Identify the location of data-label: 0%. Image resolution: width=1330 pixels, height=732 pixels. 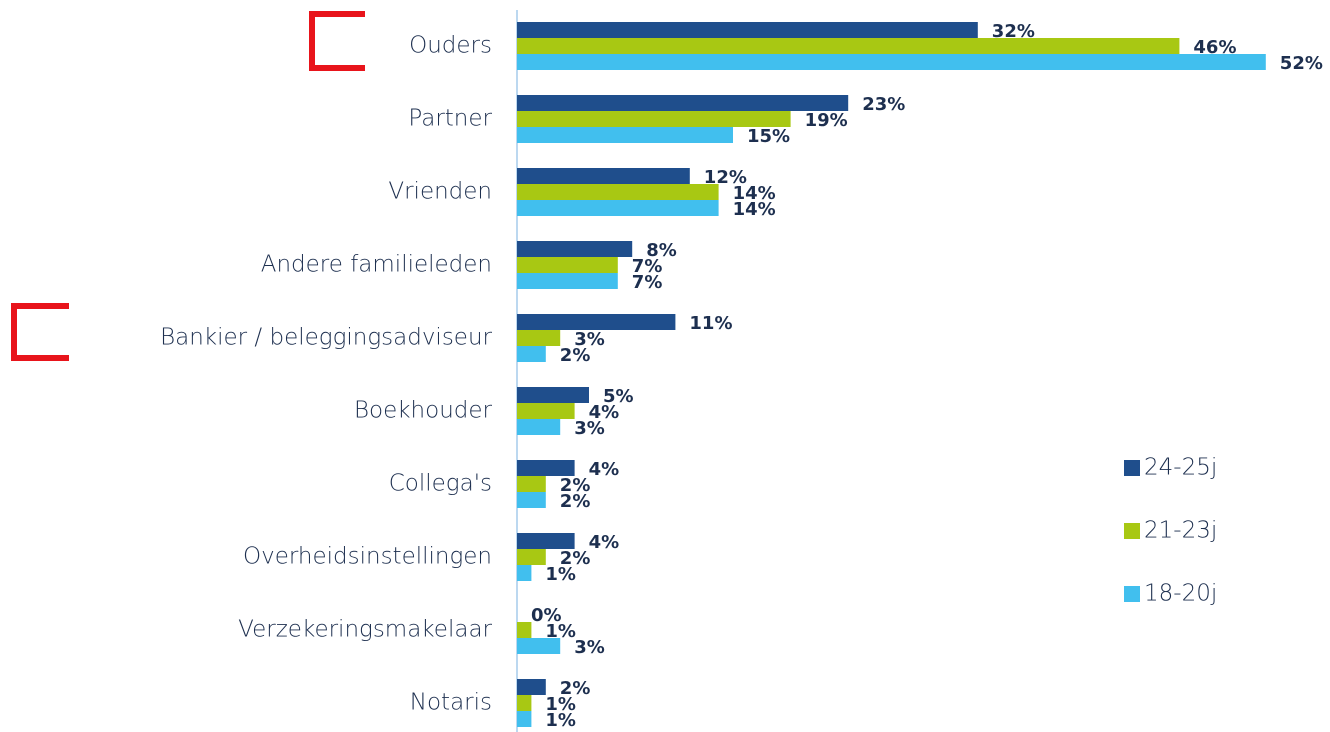
(546, 615).